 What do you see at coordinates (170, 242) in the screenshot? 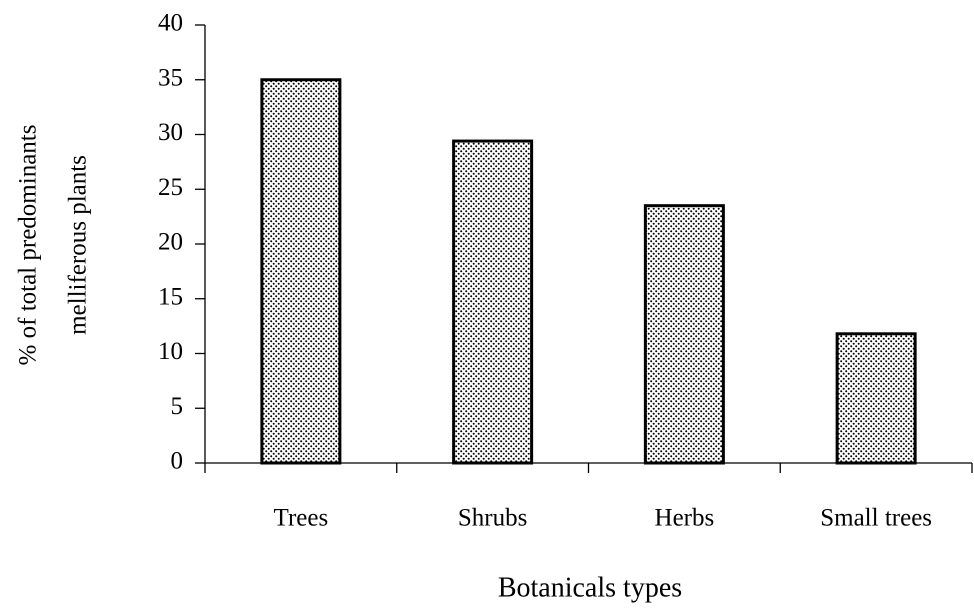
I see `y-tick-label: 20` at bounding box center [170, 242].